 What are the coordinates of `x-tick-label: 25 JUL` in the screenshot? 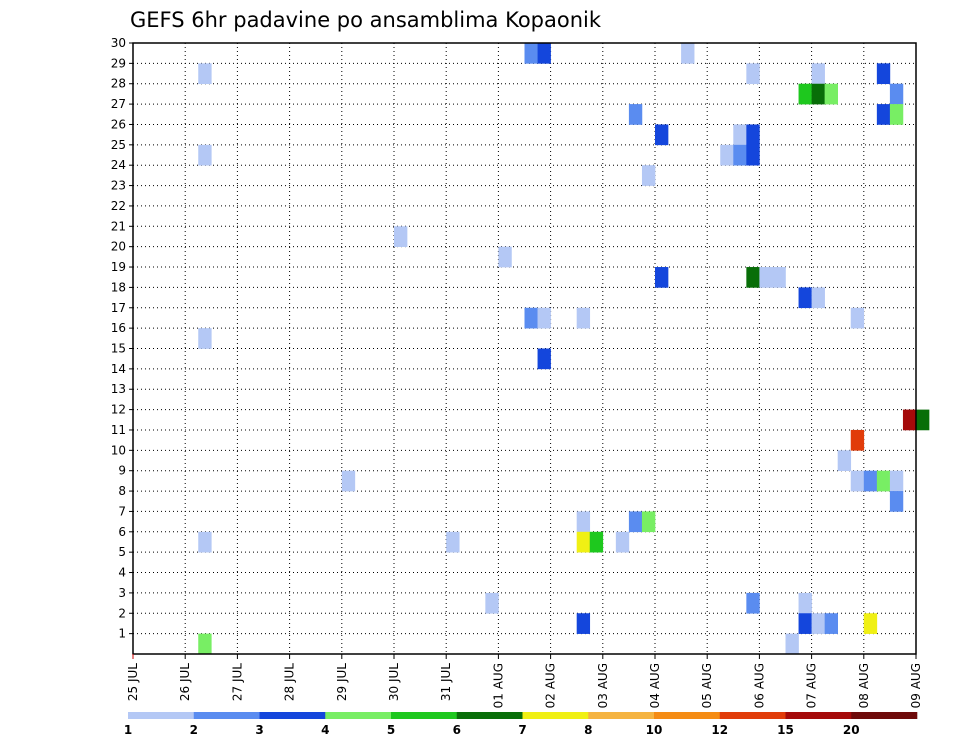 It's located at (133, 682).